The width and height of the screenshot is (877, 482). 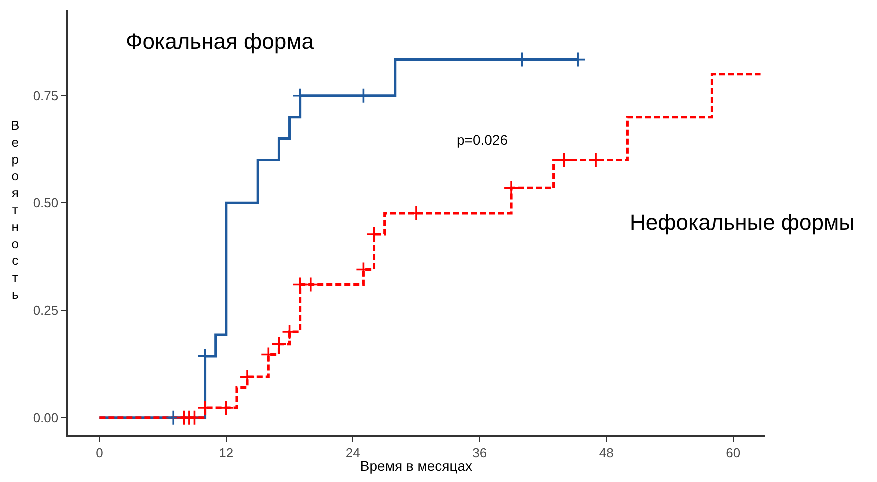 What do you see at coordinates (100, 452) in the screenshot?
I see `x-tick-label: 0` at bounding box center [100, 452].